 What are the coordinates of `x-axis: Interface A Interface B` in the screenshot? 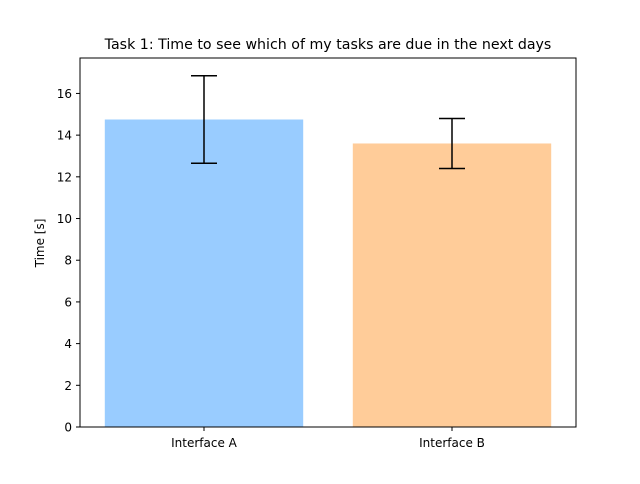 It's located at (328, 438).